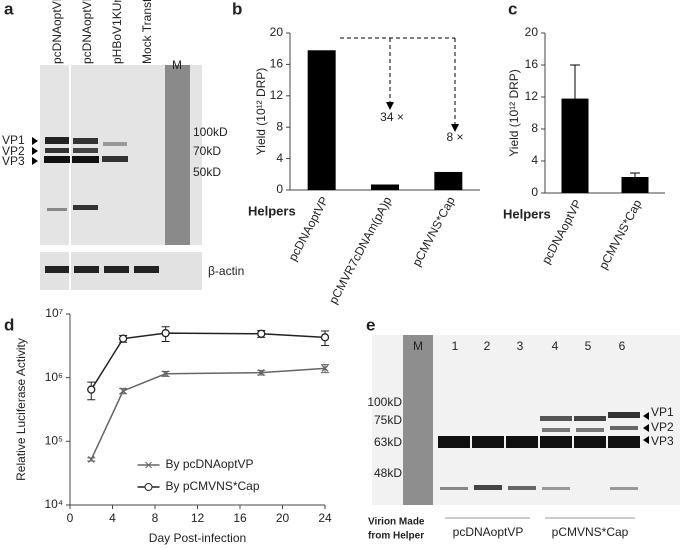  I want to click on lane-label: 5, so click(588, 346).